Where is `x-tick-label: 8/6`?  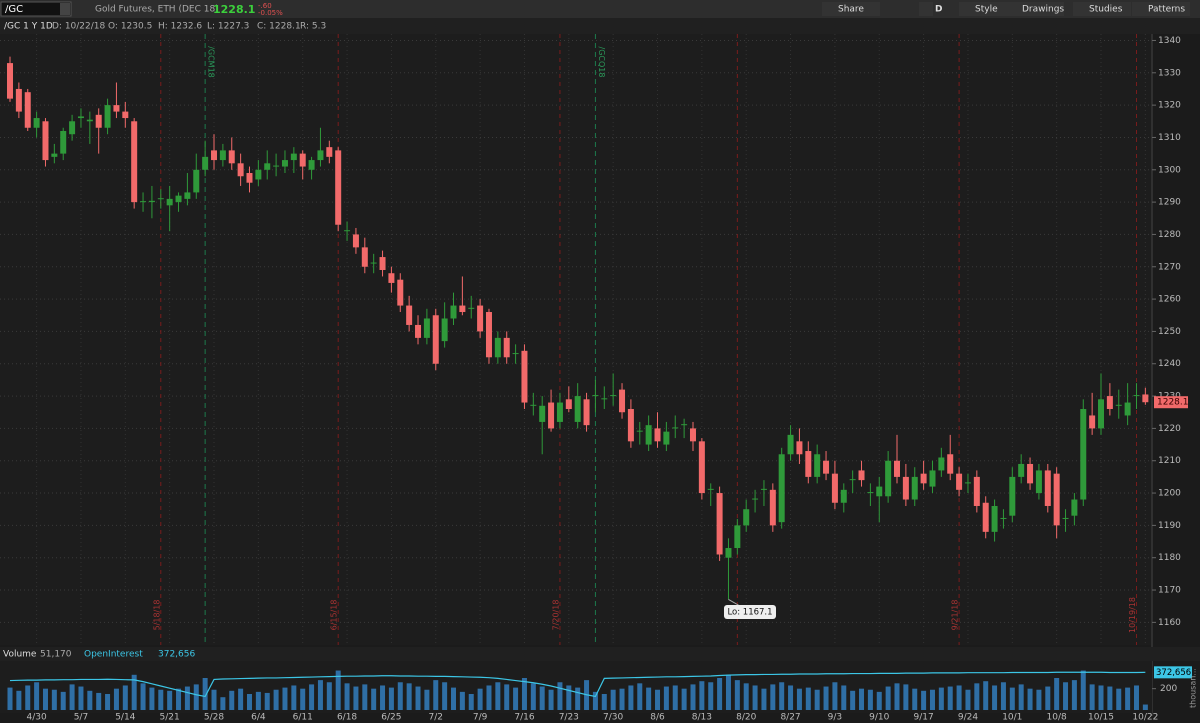 x-tick-label: 8/6 is located at coordinates (657, 718).